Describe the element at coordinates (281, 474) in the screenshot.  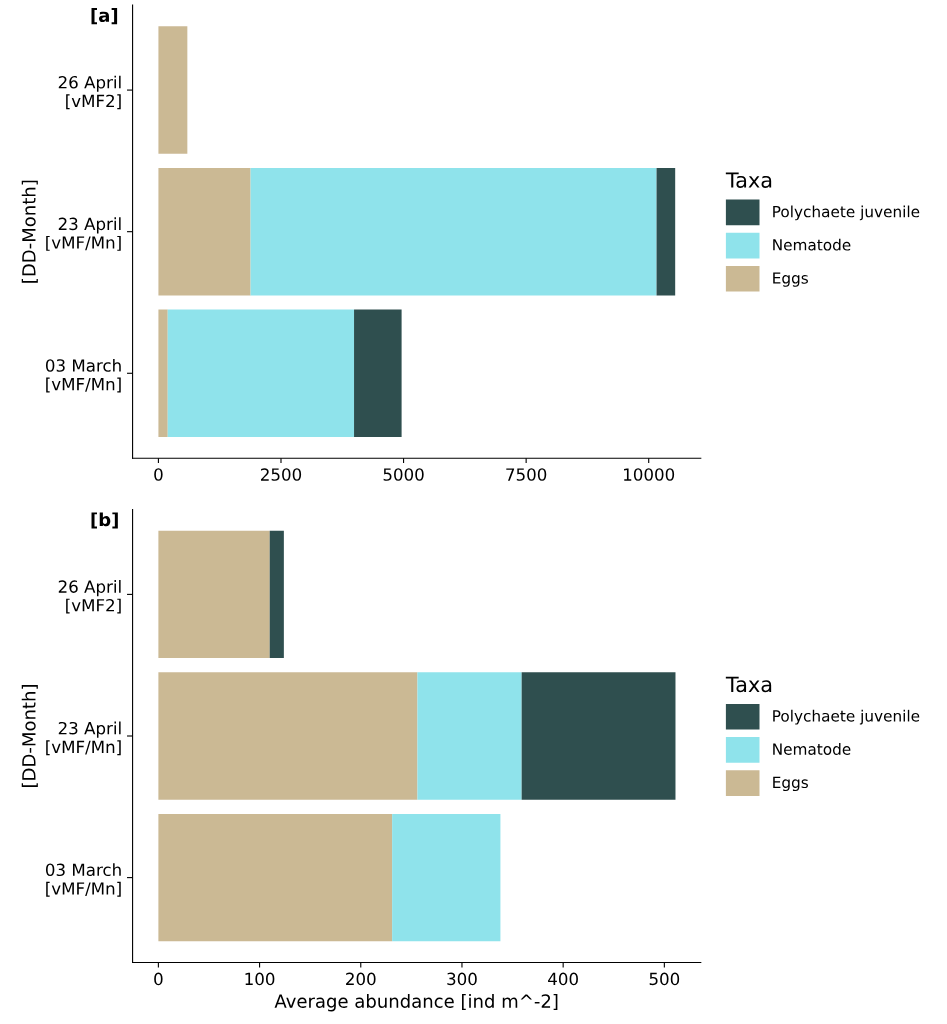
I see `x-tick-label: 2500` at that location.